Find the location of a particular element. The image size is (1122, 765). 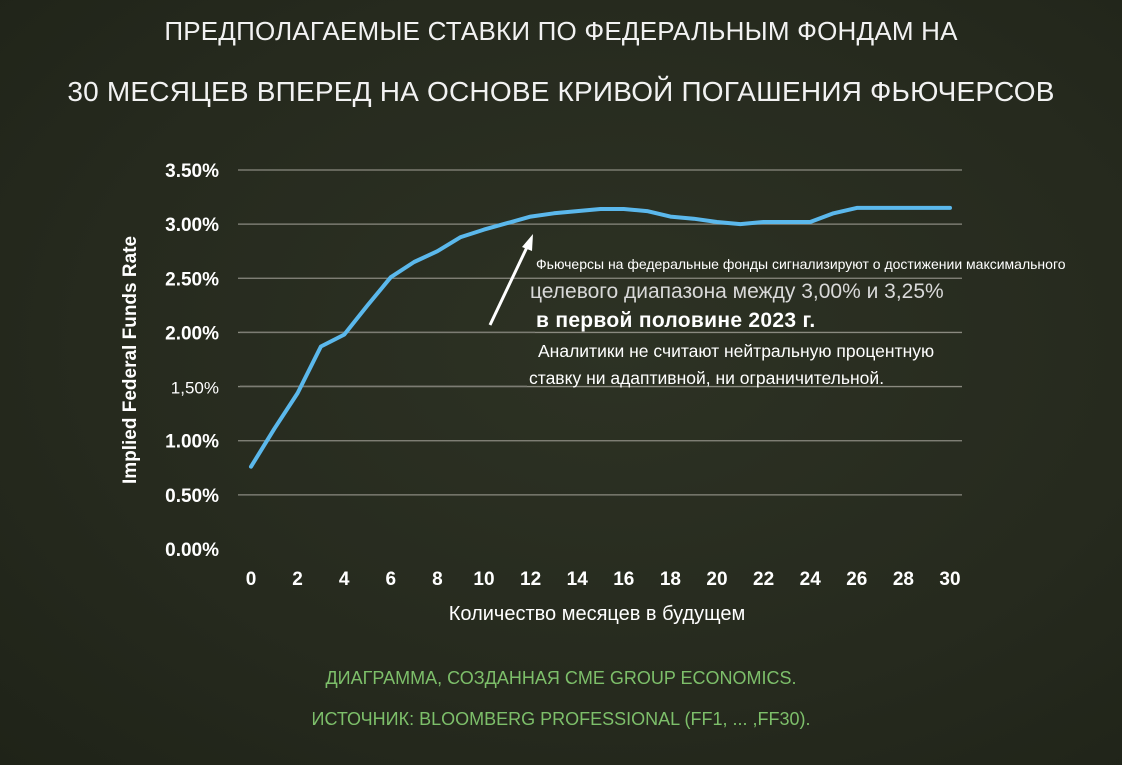

x-tick-label: 18 is located at coordinates (670, 579).